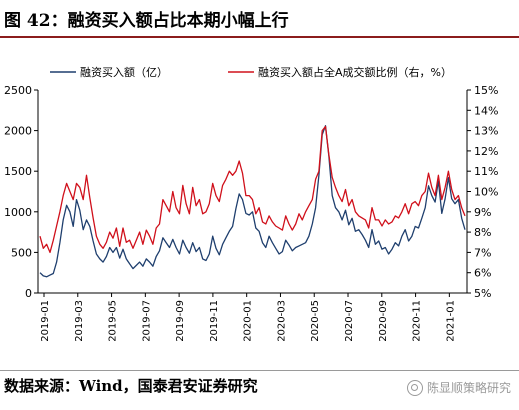  I want to click on title-divider, so click(259, 37).